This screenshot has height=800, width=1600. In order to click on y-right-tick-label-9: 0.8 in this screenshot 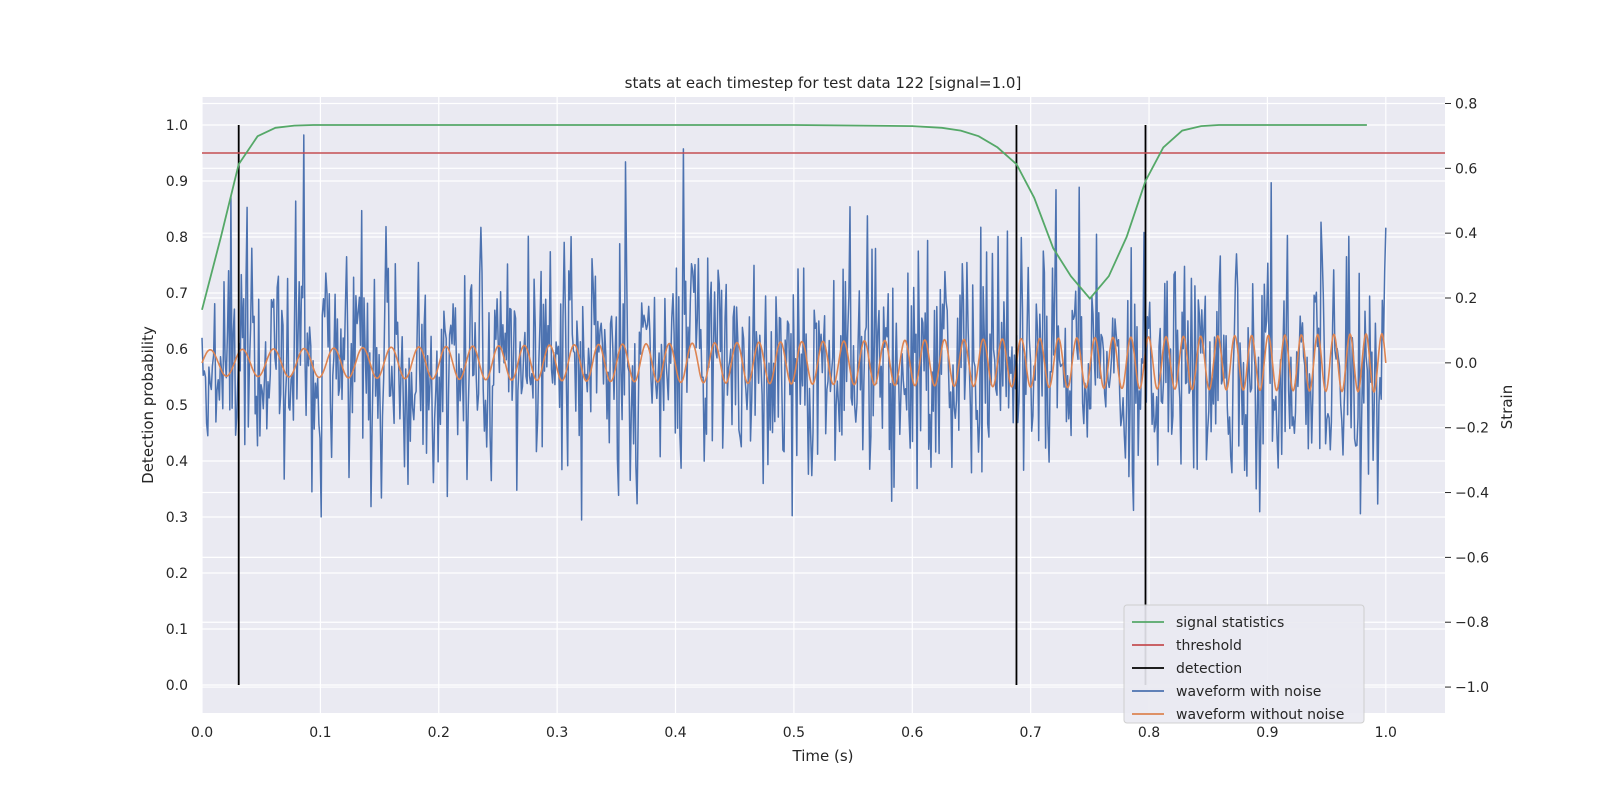, I will do `click(1466, 104)`.